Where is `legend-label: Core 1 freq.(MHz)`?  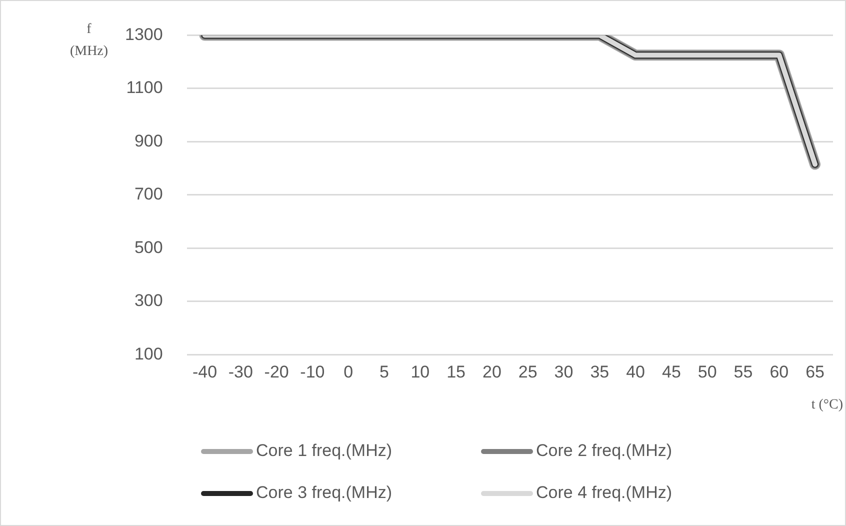
legend-label: Core 1 freq.(MHz) is located at coordinates (324, 451).